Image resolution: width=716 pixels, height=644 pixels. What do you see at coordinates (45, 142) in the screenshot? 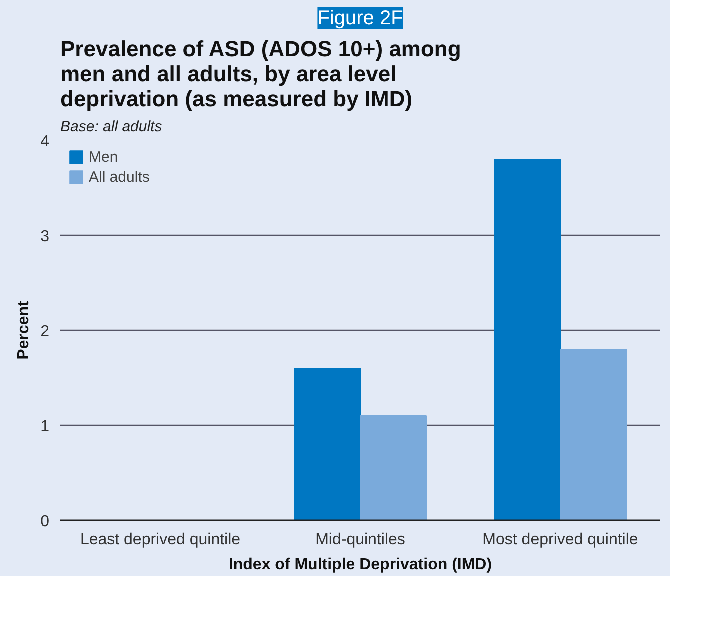
I see `y-tick-label: 4` at bounding box center [45, 142].